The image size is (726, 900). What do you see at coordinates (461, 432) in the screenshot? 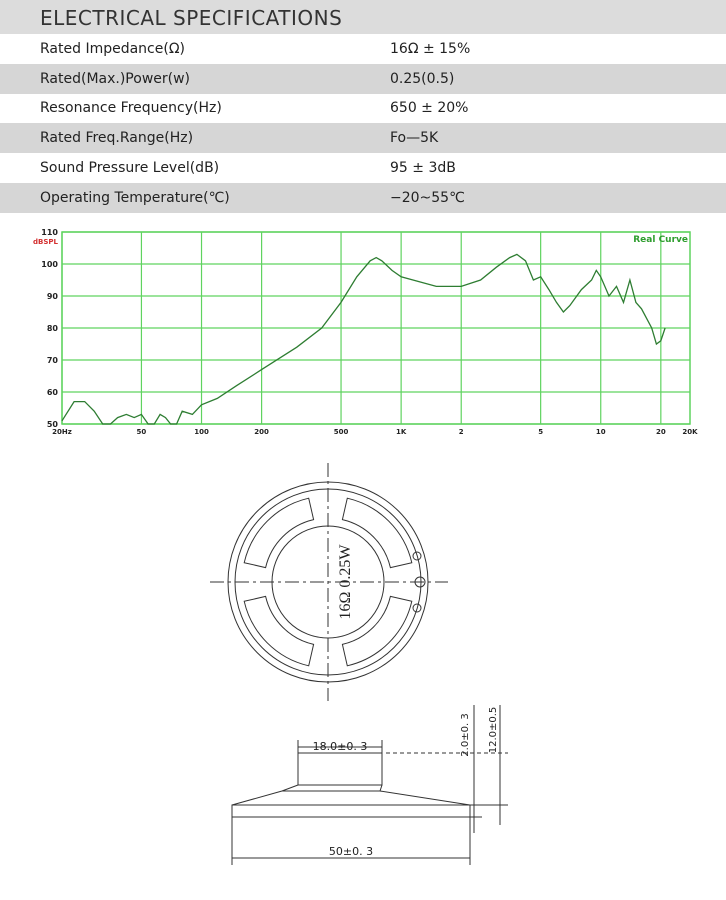
I see `x-tick-label: 2` at bounding box center [461, 432].